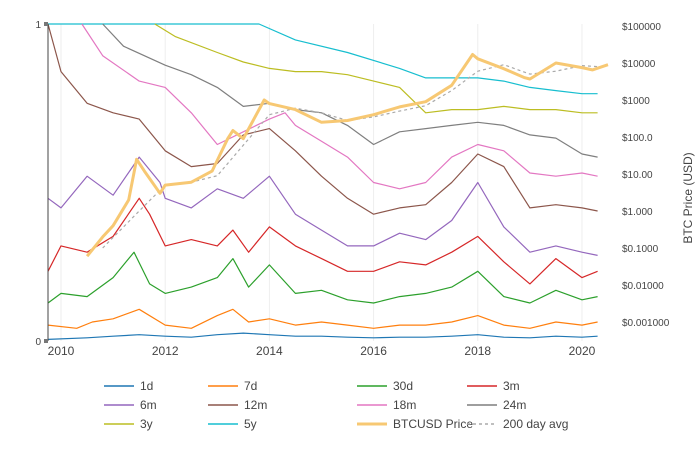 This screenshot has width=700, height=450. Describe the element at coordinates (637, 175) in the screenshot. I see `y-right-tick-label: $10.00` at that location.